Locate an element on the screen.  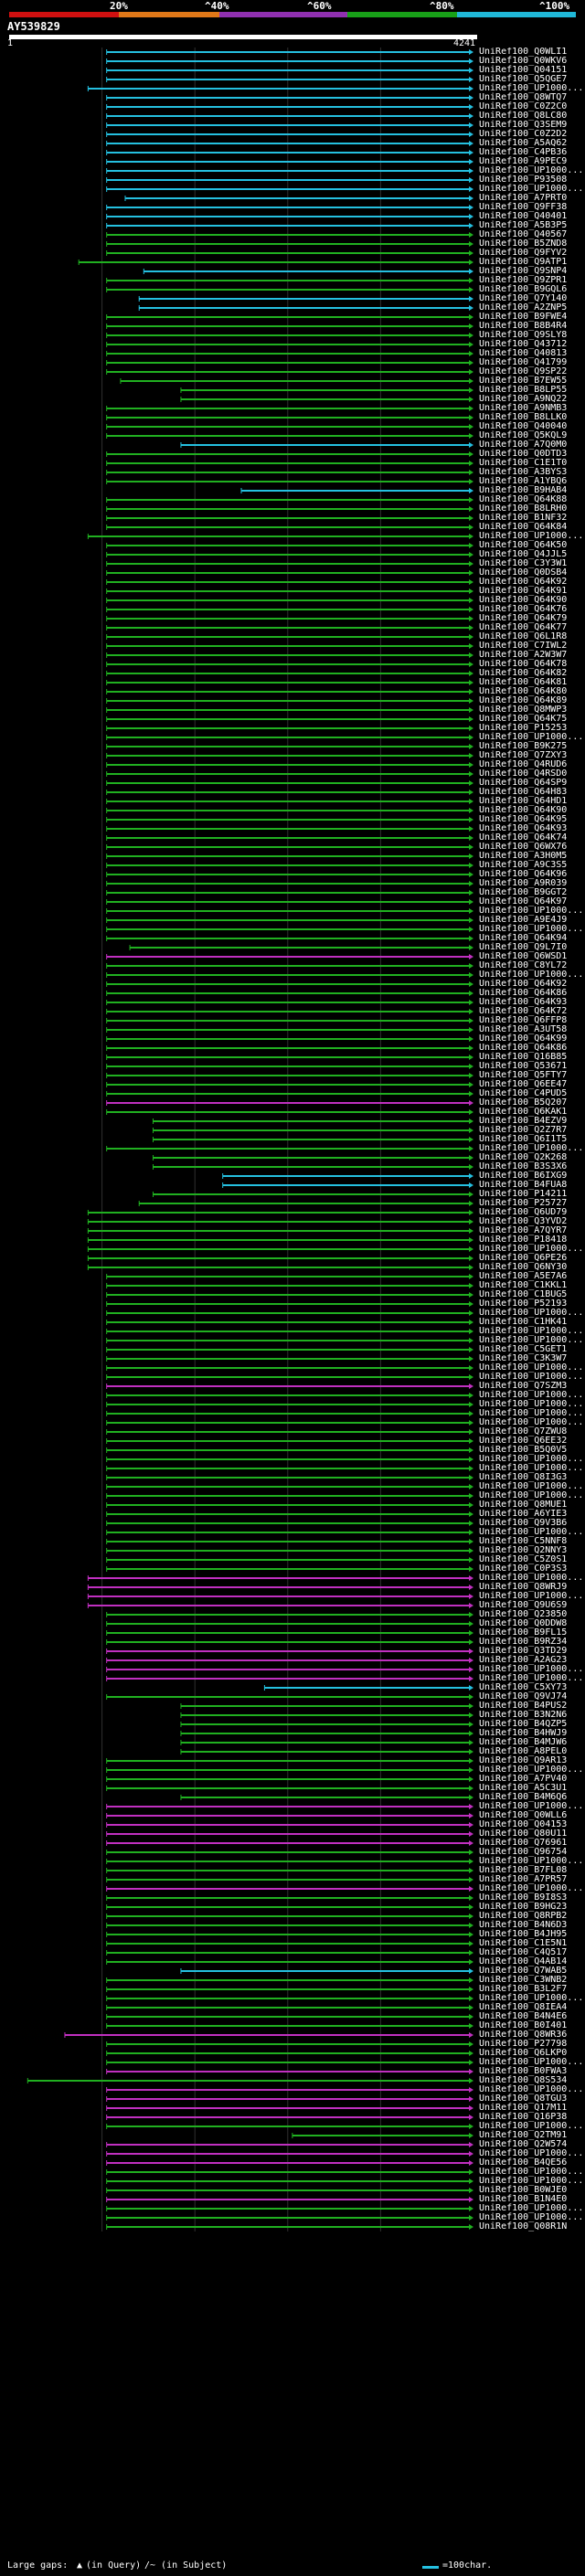
hit-label: UniRef100_Q64K80 is located at coordinates (523, 691).